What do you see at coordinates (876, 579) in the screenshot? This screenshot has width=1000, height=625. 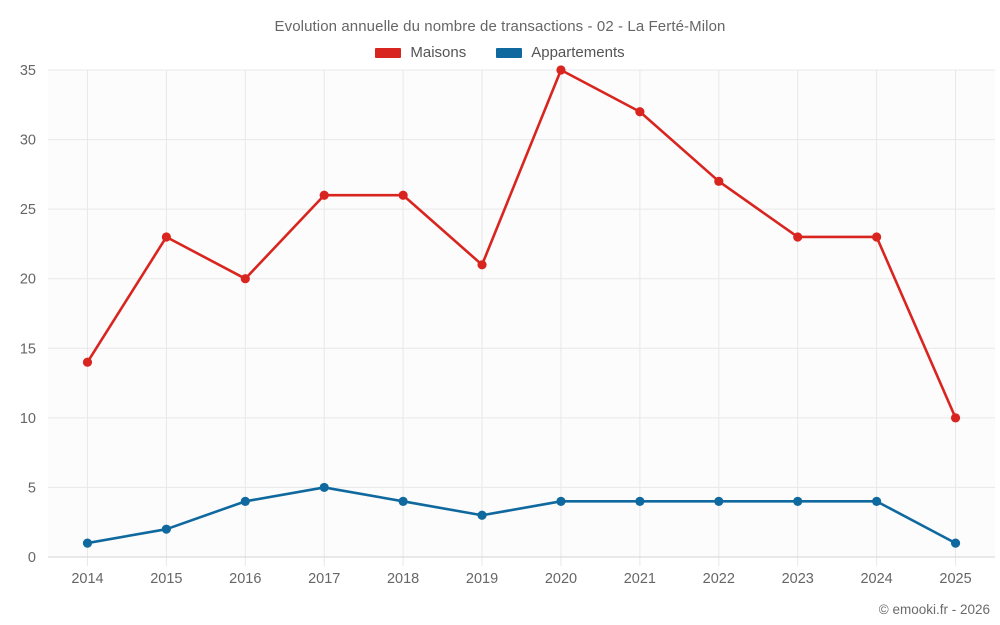 I see `x-tick-label: 2024` at bounding box center [876, 579].